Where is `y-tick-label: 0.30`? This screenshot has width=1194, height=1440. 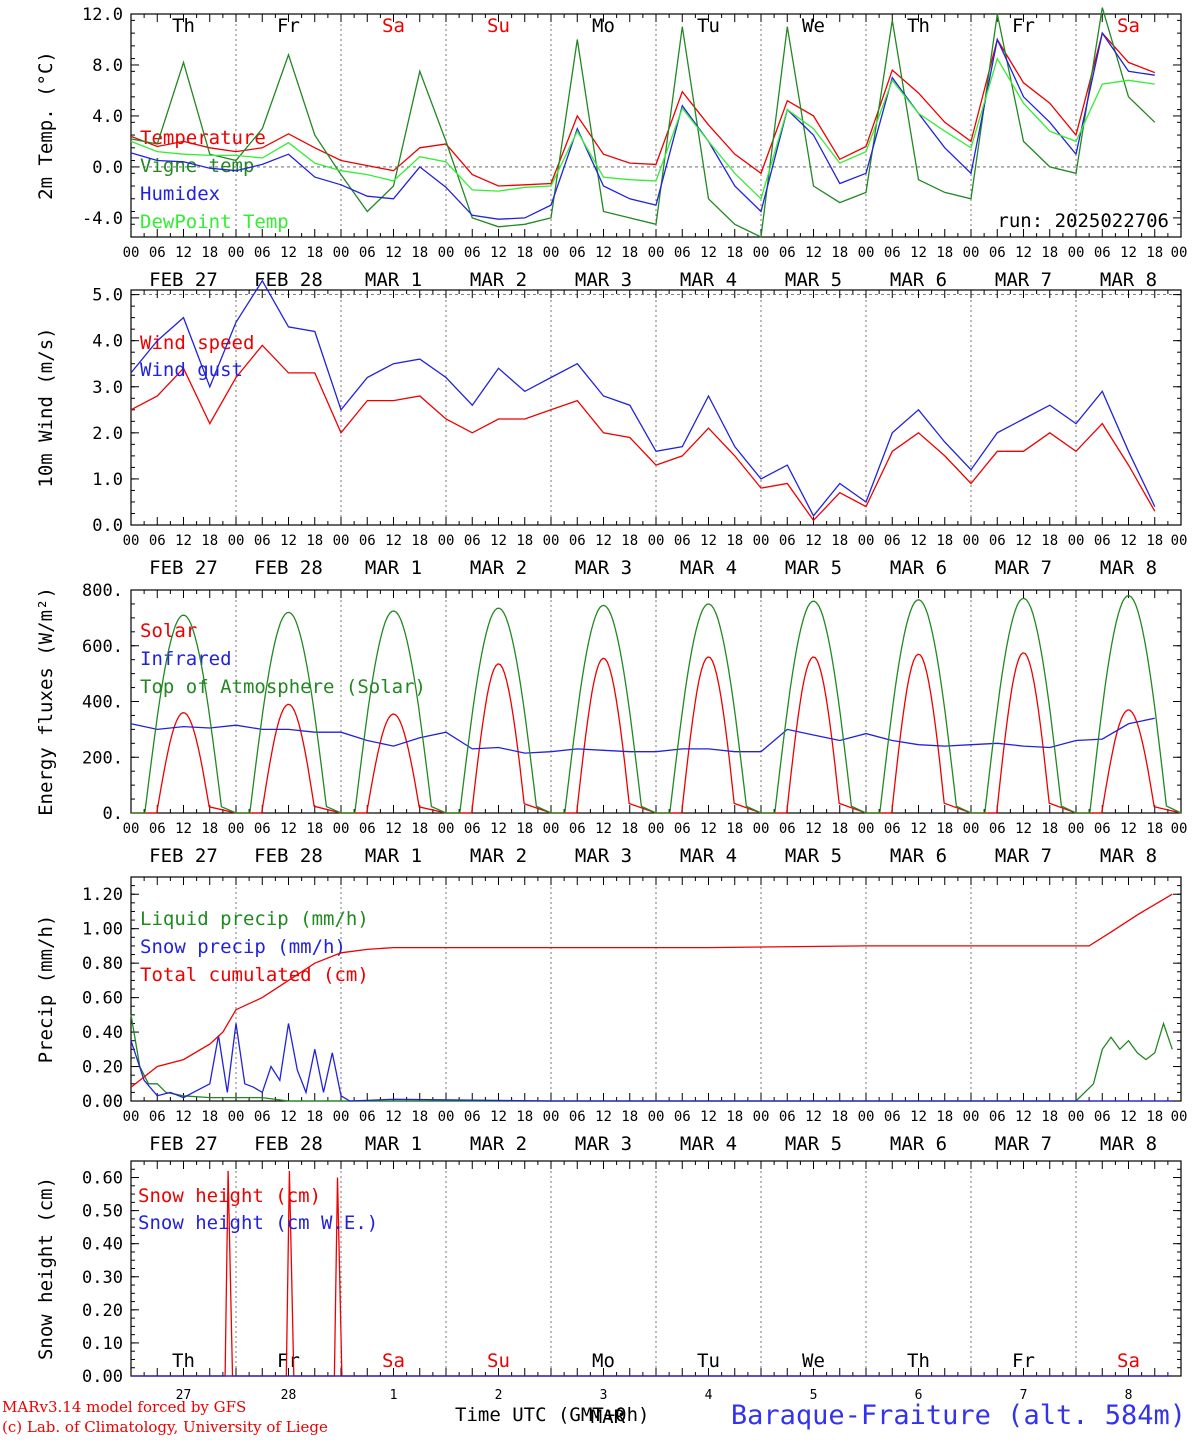 y-tick-label: 0.30 is located at coordinates (102, 1278).